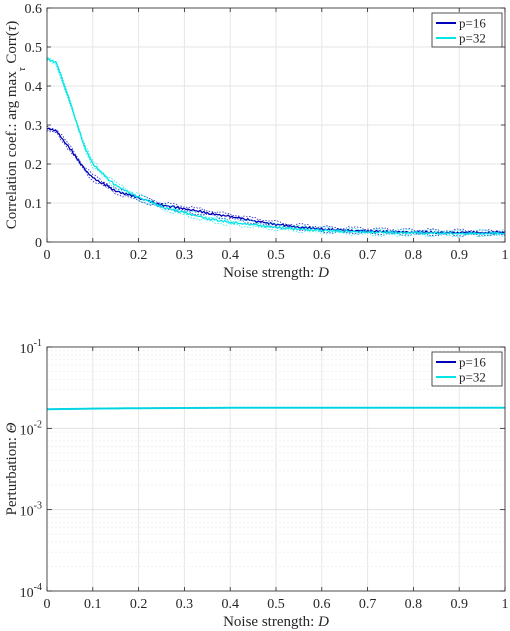 This screenshot has width=510, height=631. I want to click on y-tick-label: 0.2, so click(34, 165).